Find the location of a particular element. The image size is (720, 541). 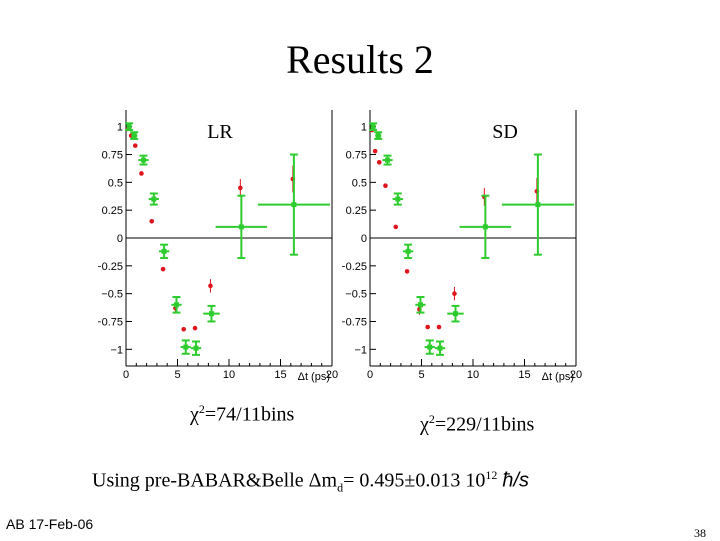

delta-m-unit: ħ/s is located at coordinates (516, 480).